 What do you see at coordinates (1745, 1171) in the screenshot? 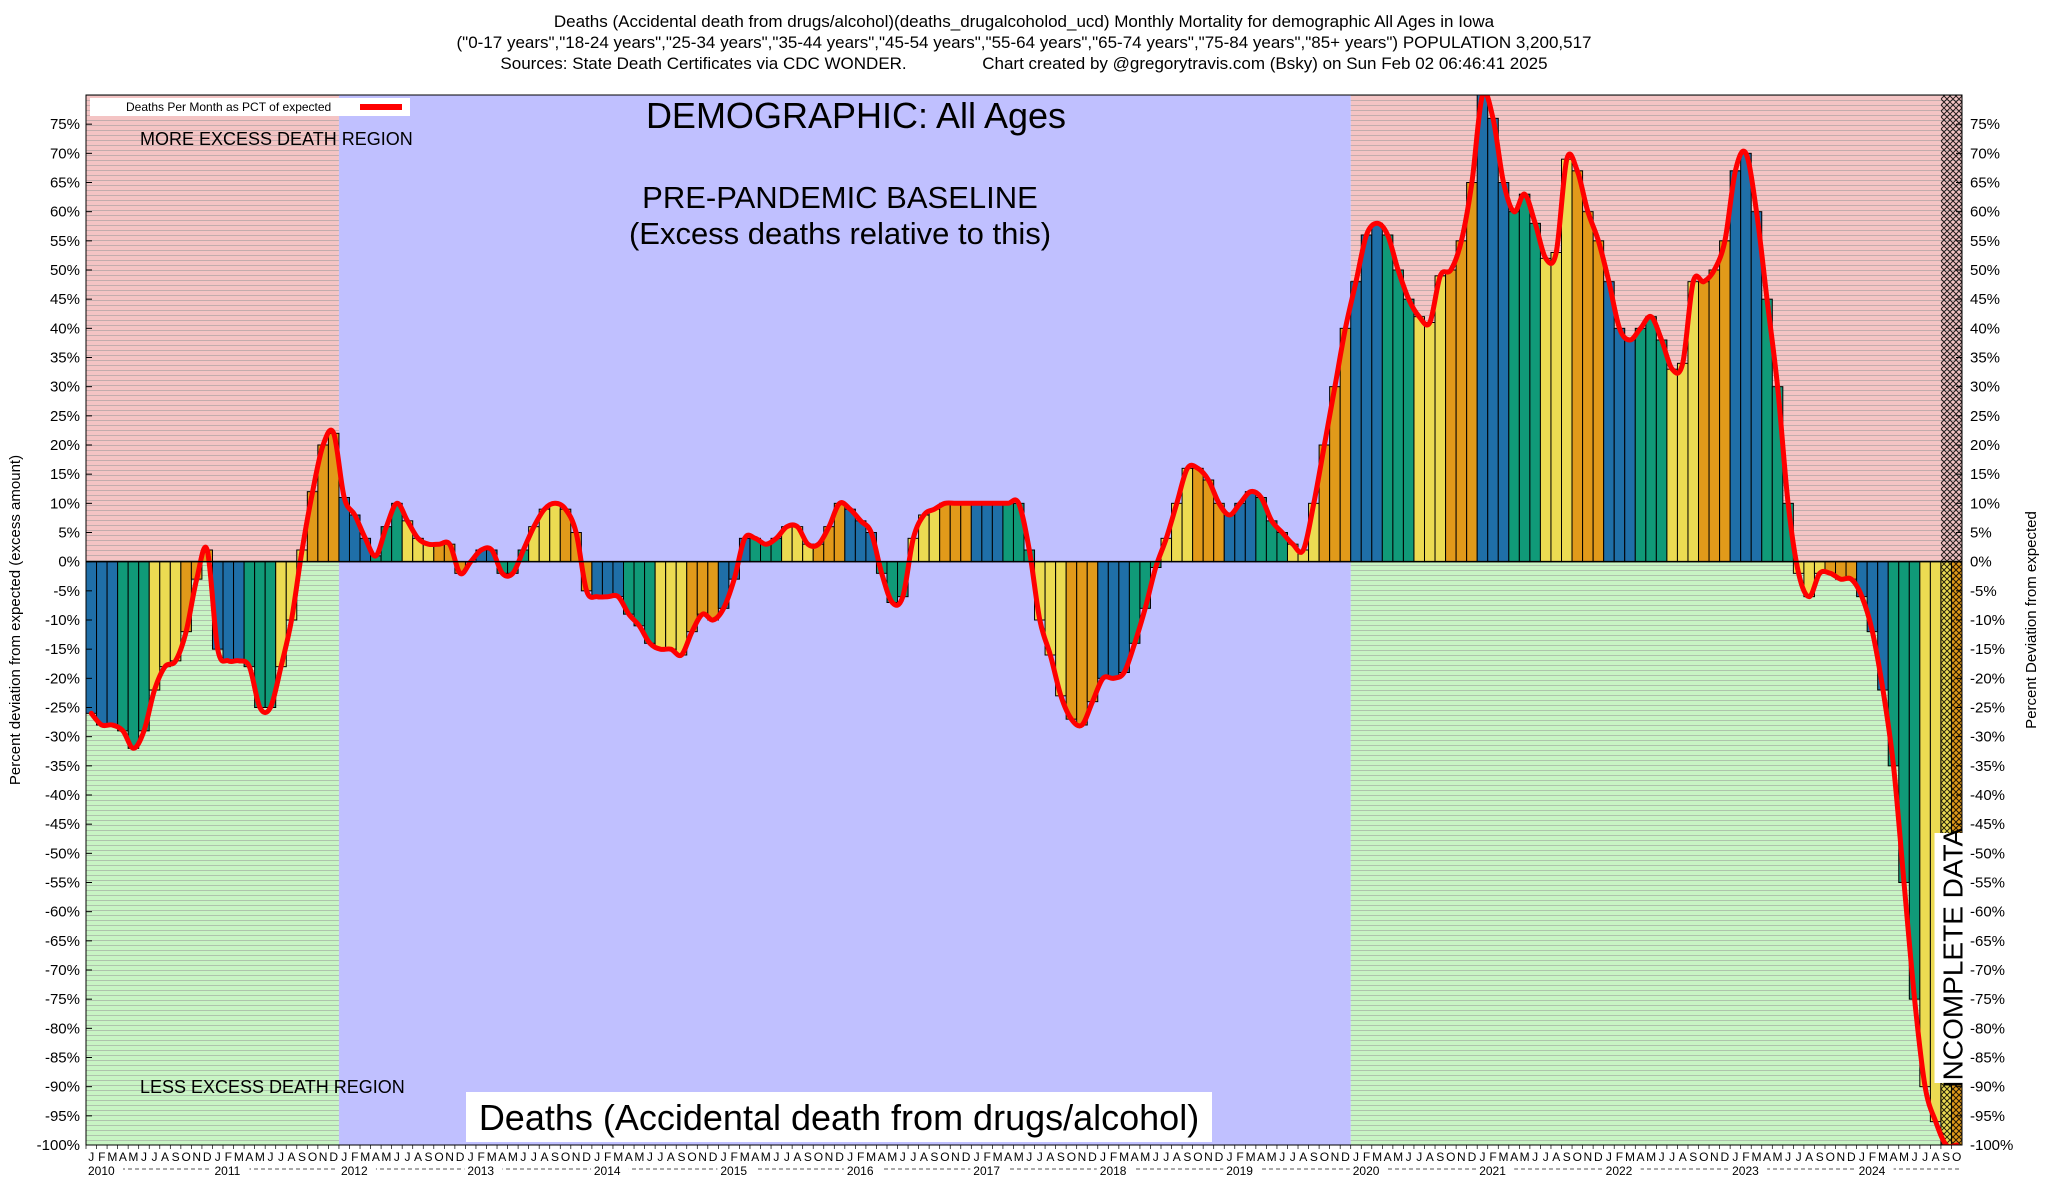
I see `x-year-label: 2023` at bounding box center [1745, 1171].